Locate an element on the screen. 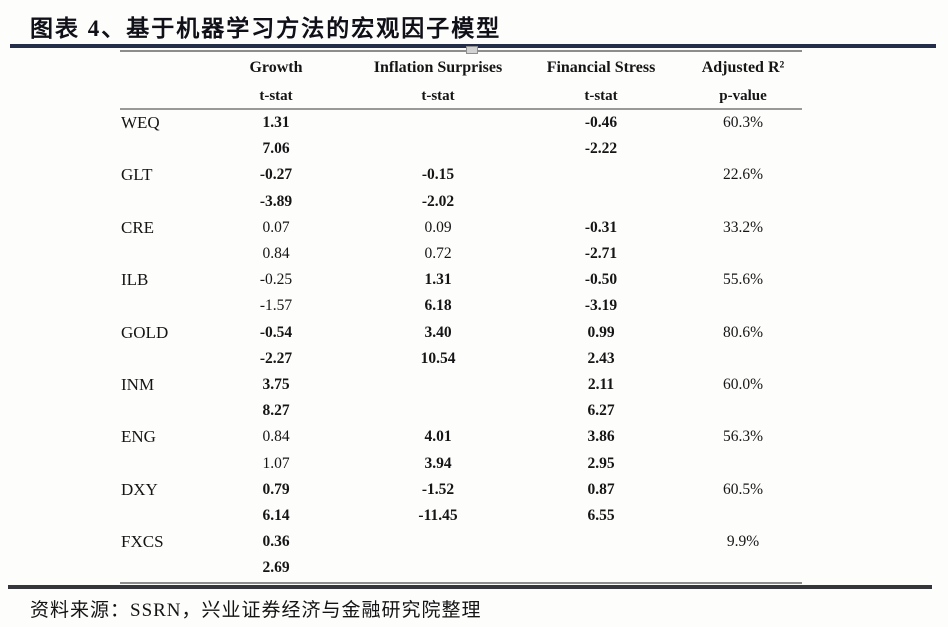  tstat-finstress: 6.55 is located at coordinates (601, 516).